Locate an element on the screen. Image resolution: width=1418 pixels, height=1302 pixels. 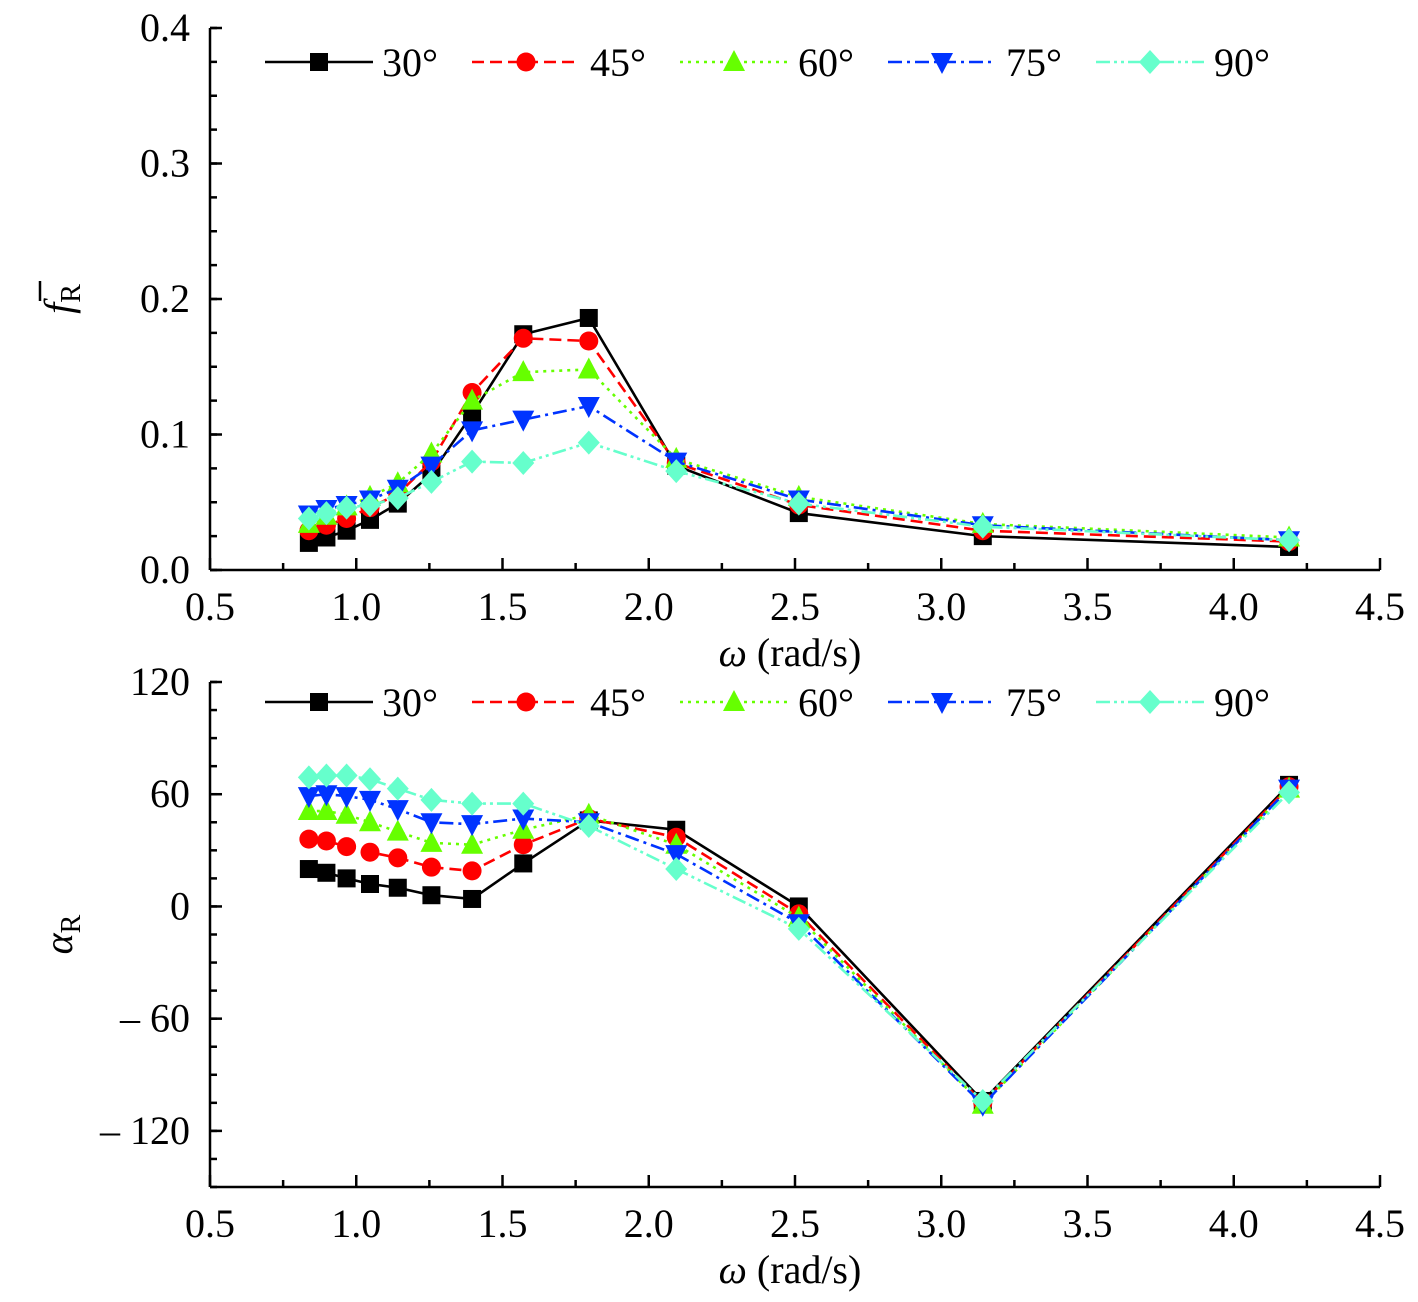
y-tick-label: 0.0 is located at coordinates (165, 569).